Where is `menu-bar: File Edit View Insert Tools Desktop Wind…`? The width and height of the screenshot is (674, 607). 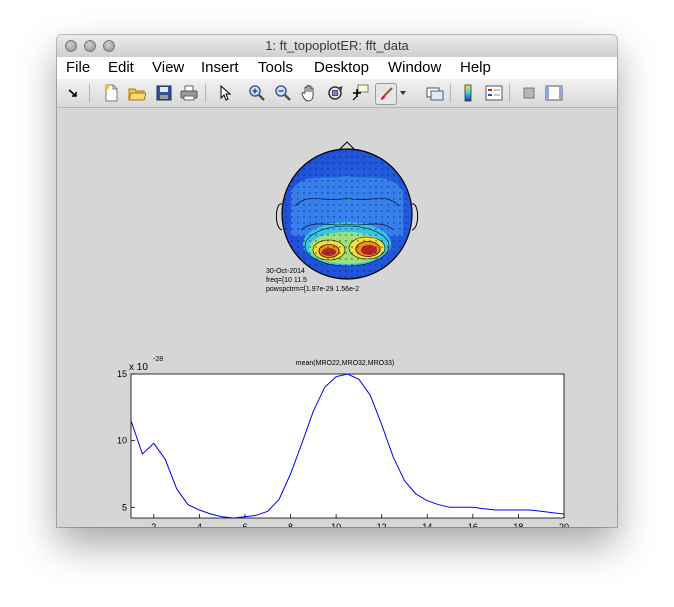
menu-bar: File Edit View Insert Tools Desktop Wind… is located at coordinates (337, 68).